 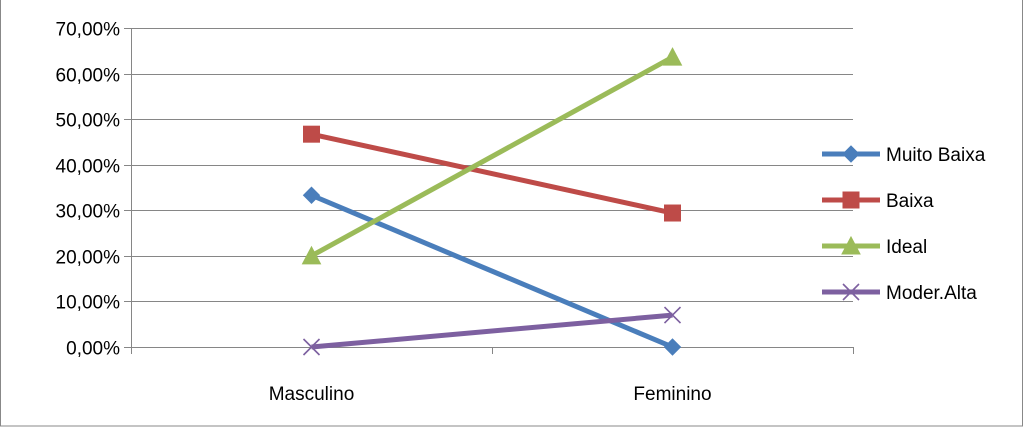 What do you see at coordinates (88, 76) in the screenshot?
I see `y-tick-label: 60,00%` at bounding box center [88, 76].